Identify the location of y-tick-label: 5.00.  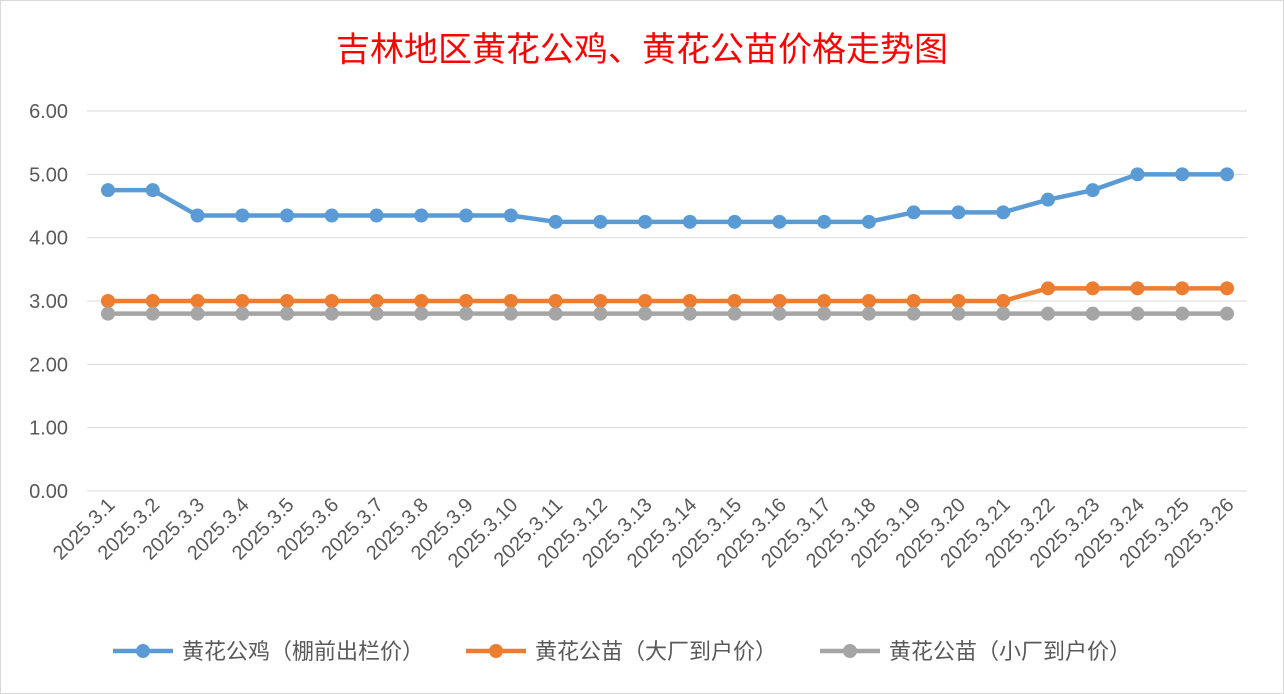
(48, 175).